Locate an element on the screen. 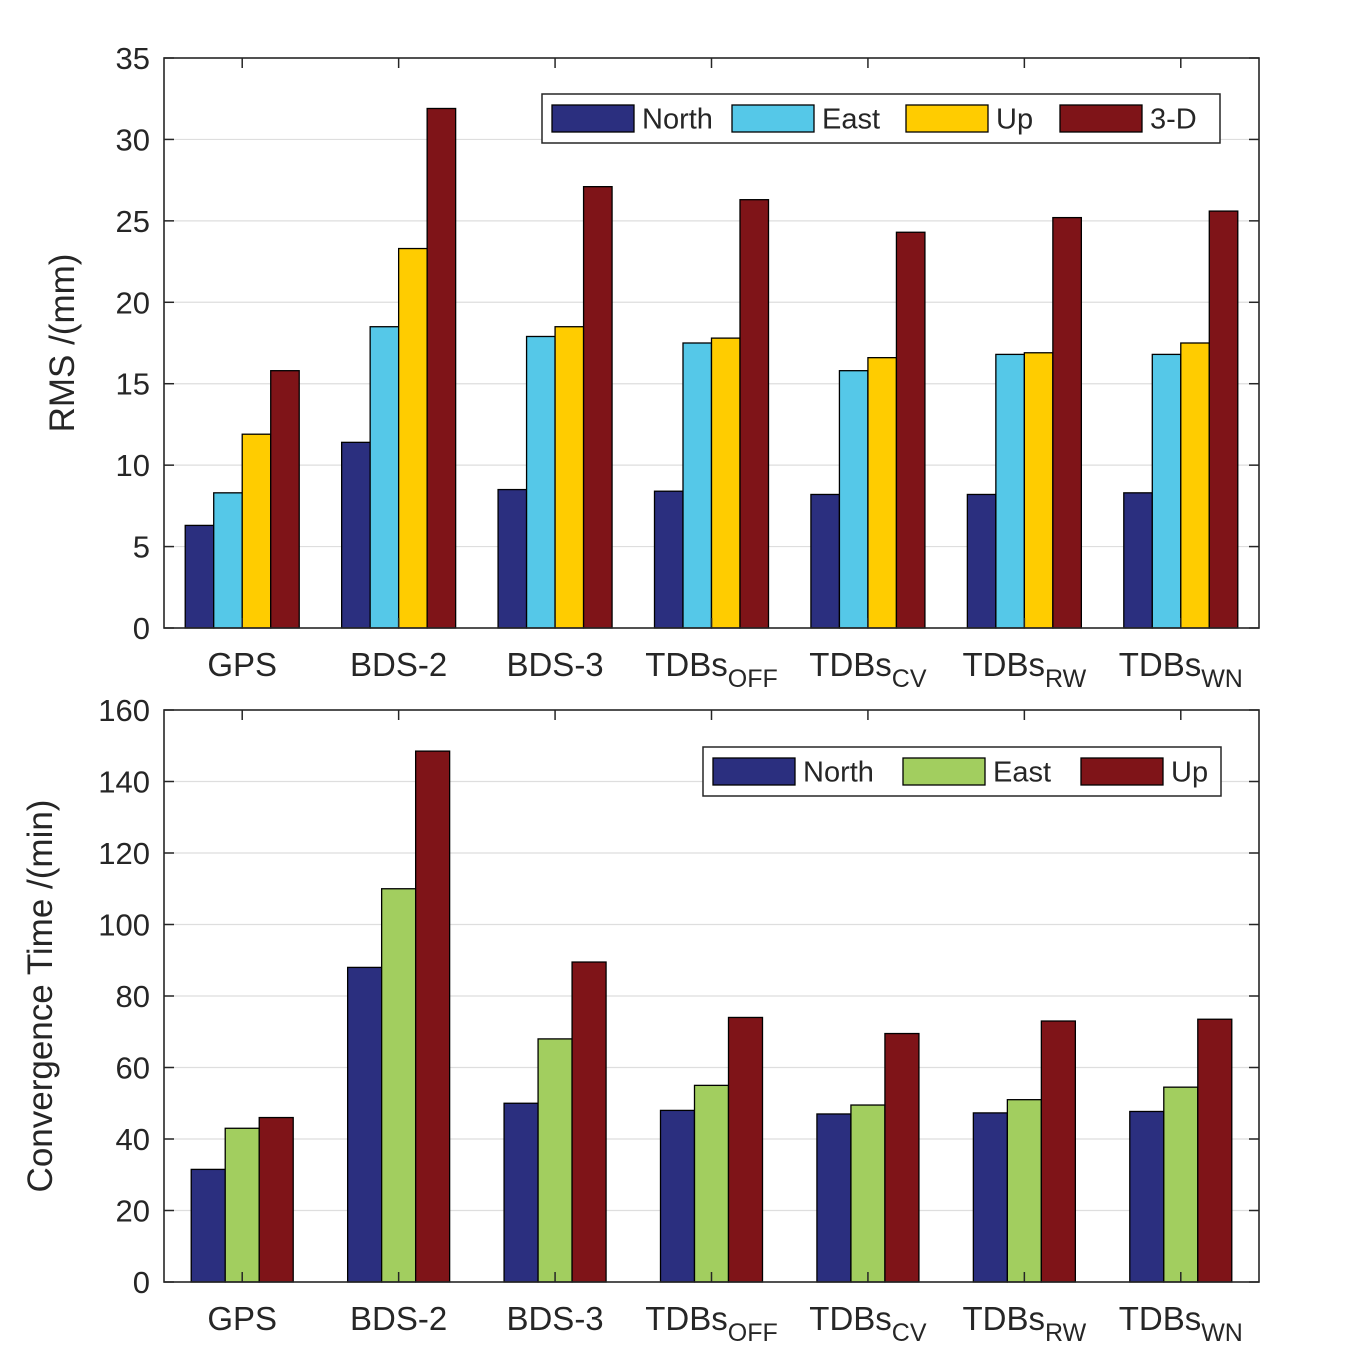 Image resolution: width=1354 pixels, height=1364 pixels. x-tick-label-subscript: CV is located at coordinates (909, 1333).